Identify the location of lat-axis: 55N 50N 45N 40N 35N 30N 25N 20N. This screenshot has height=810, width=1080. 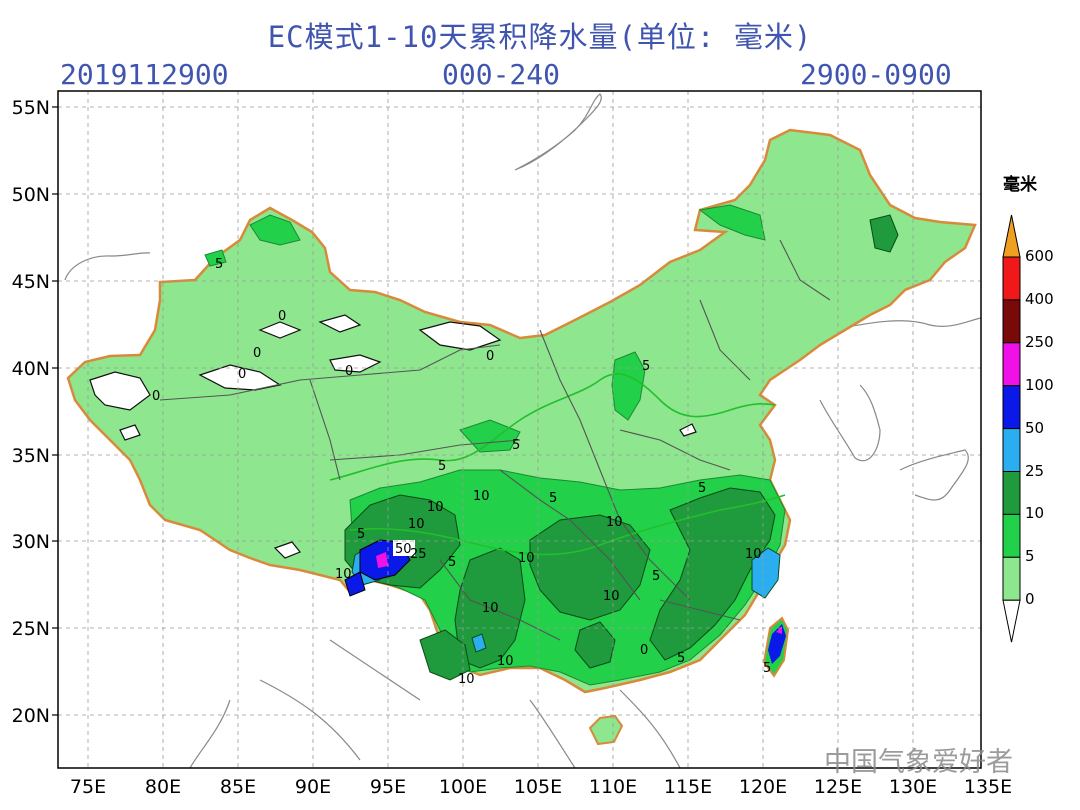
(31, 412).